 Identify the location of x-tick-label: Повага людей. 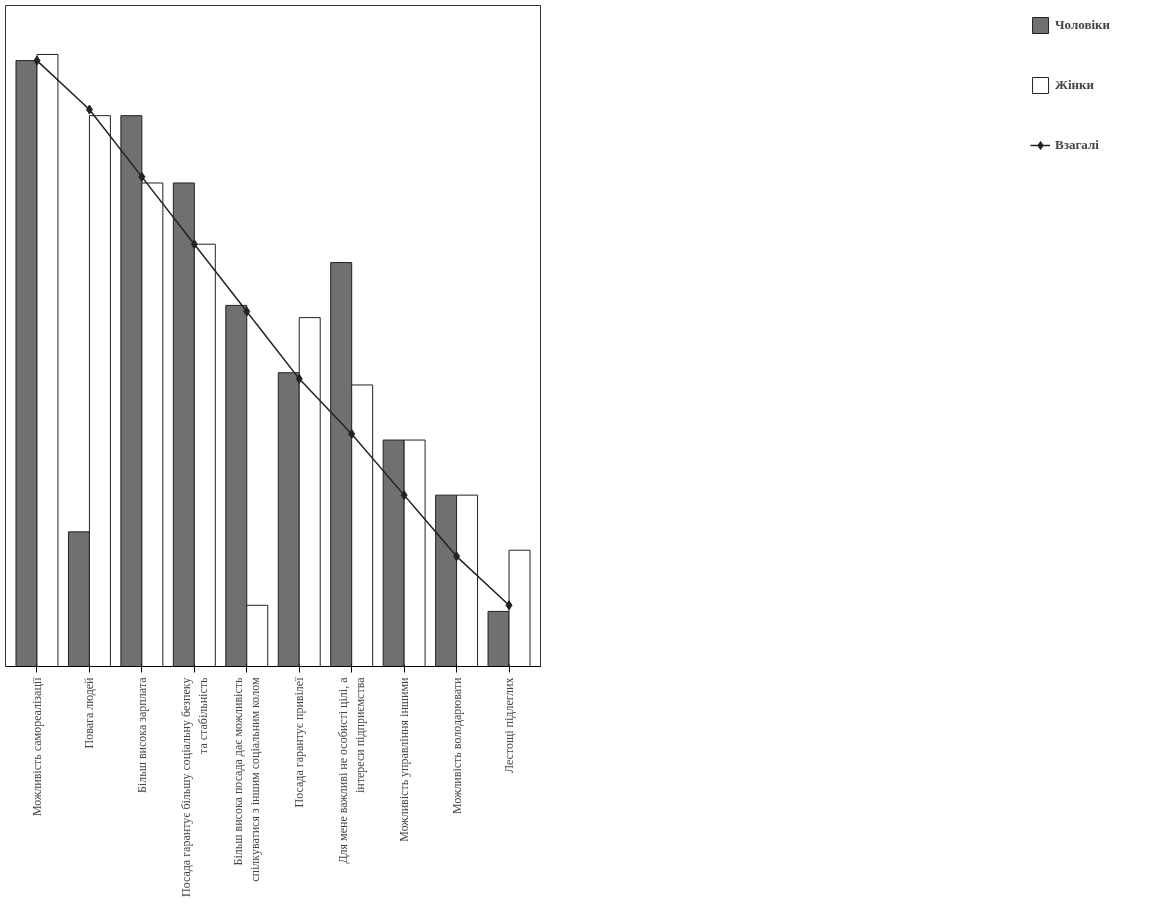
(89, 712).